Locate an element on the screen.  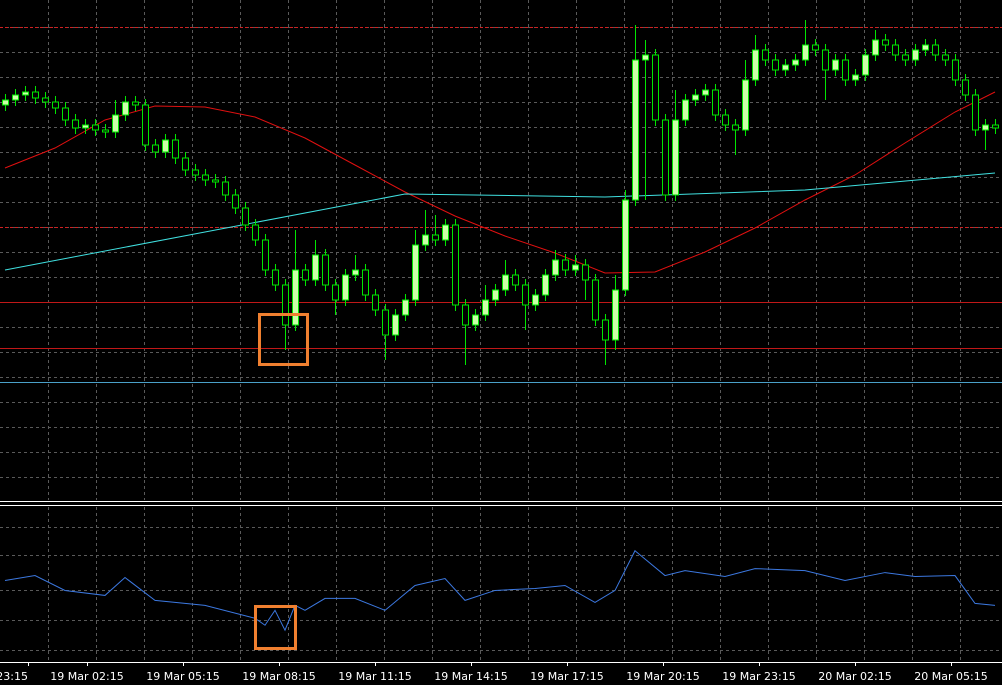
time-label: 20 Mar 02:15 is located at coordinates (854, 676).